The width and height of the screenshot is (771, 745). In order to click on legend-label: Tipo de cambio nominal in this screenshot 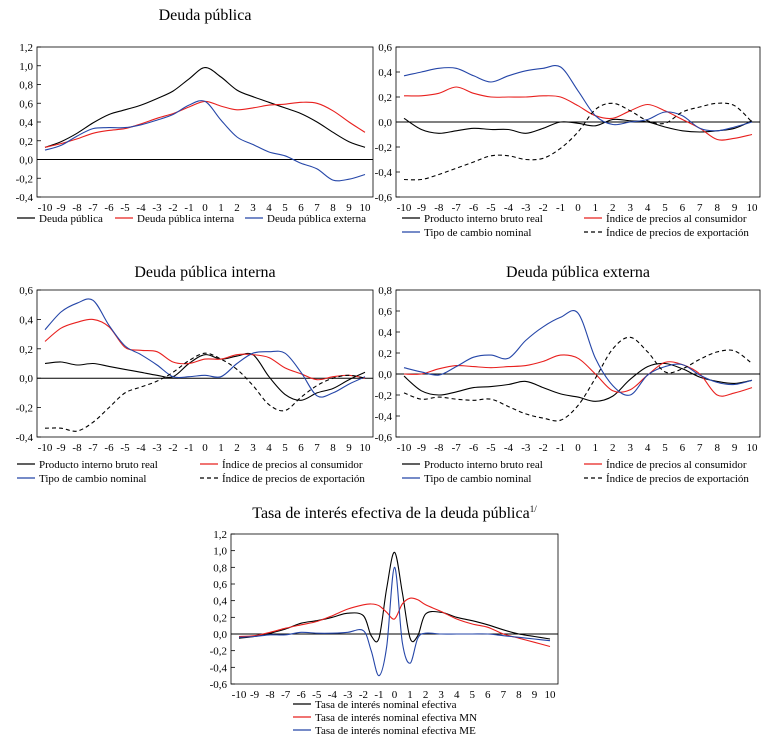, I will do `click(477, 479)`.